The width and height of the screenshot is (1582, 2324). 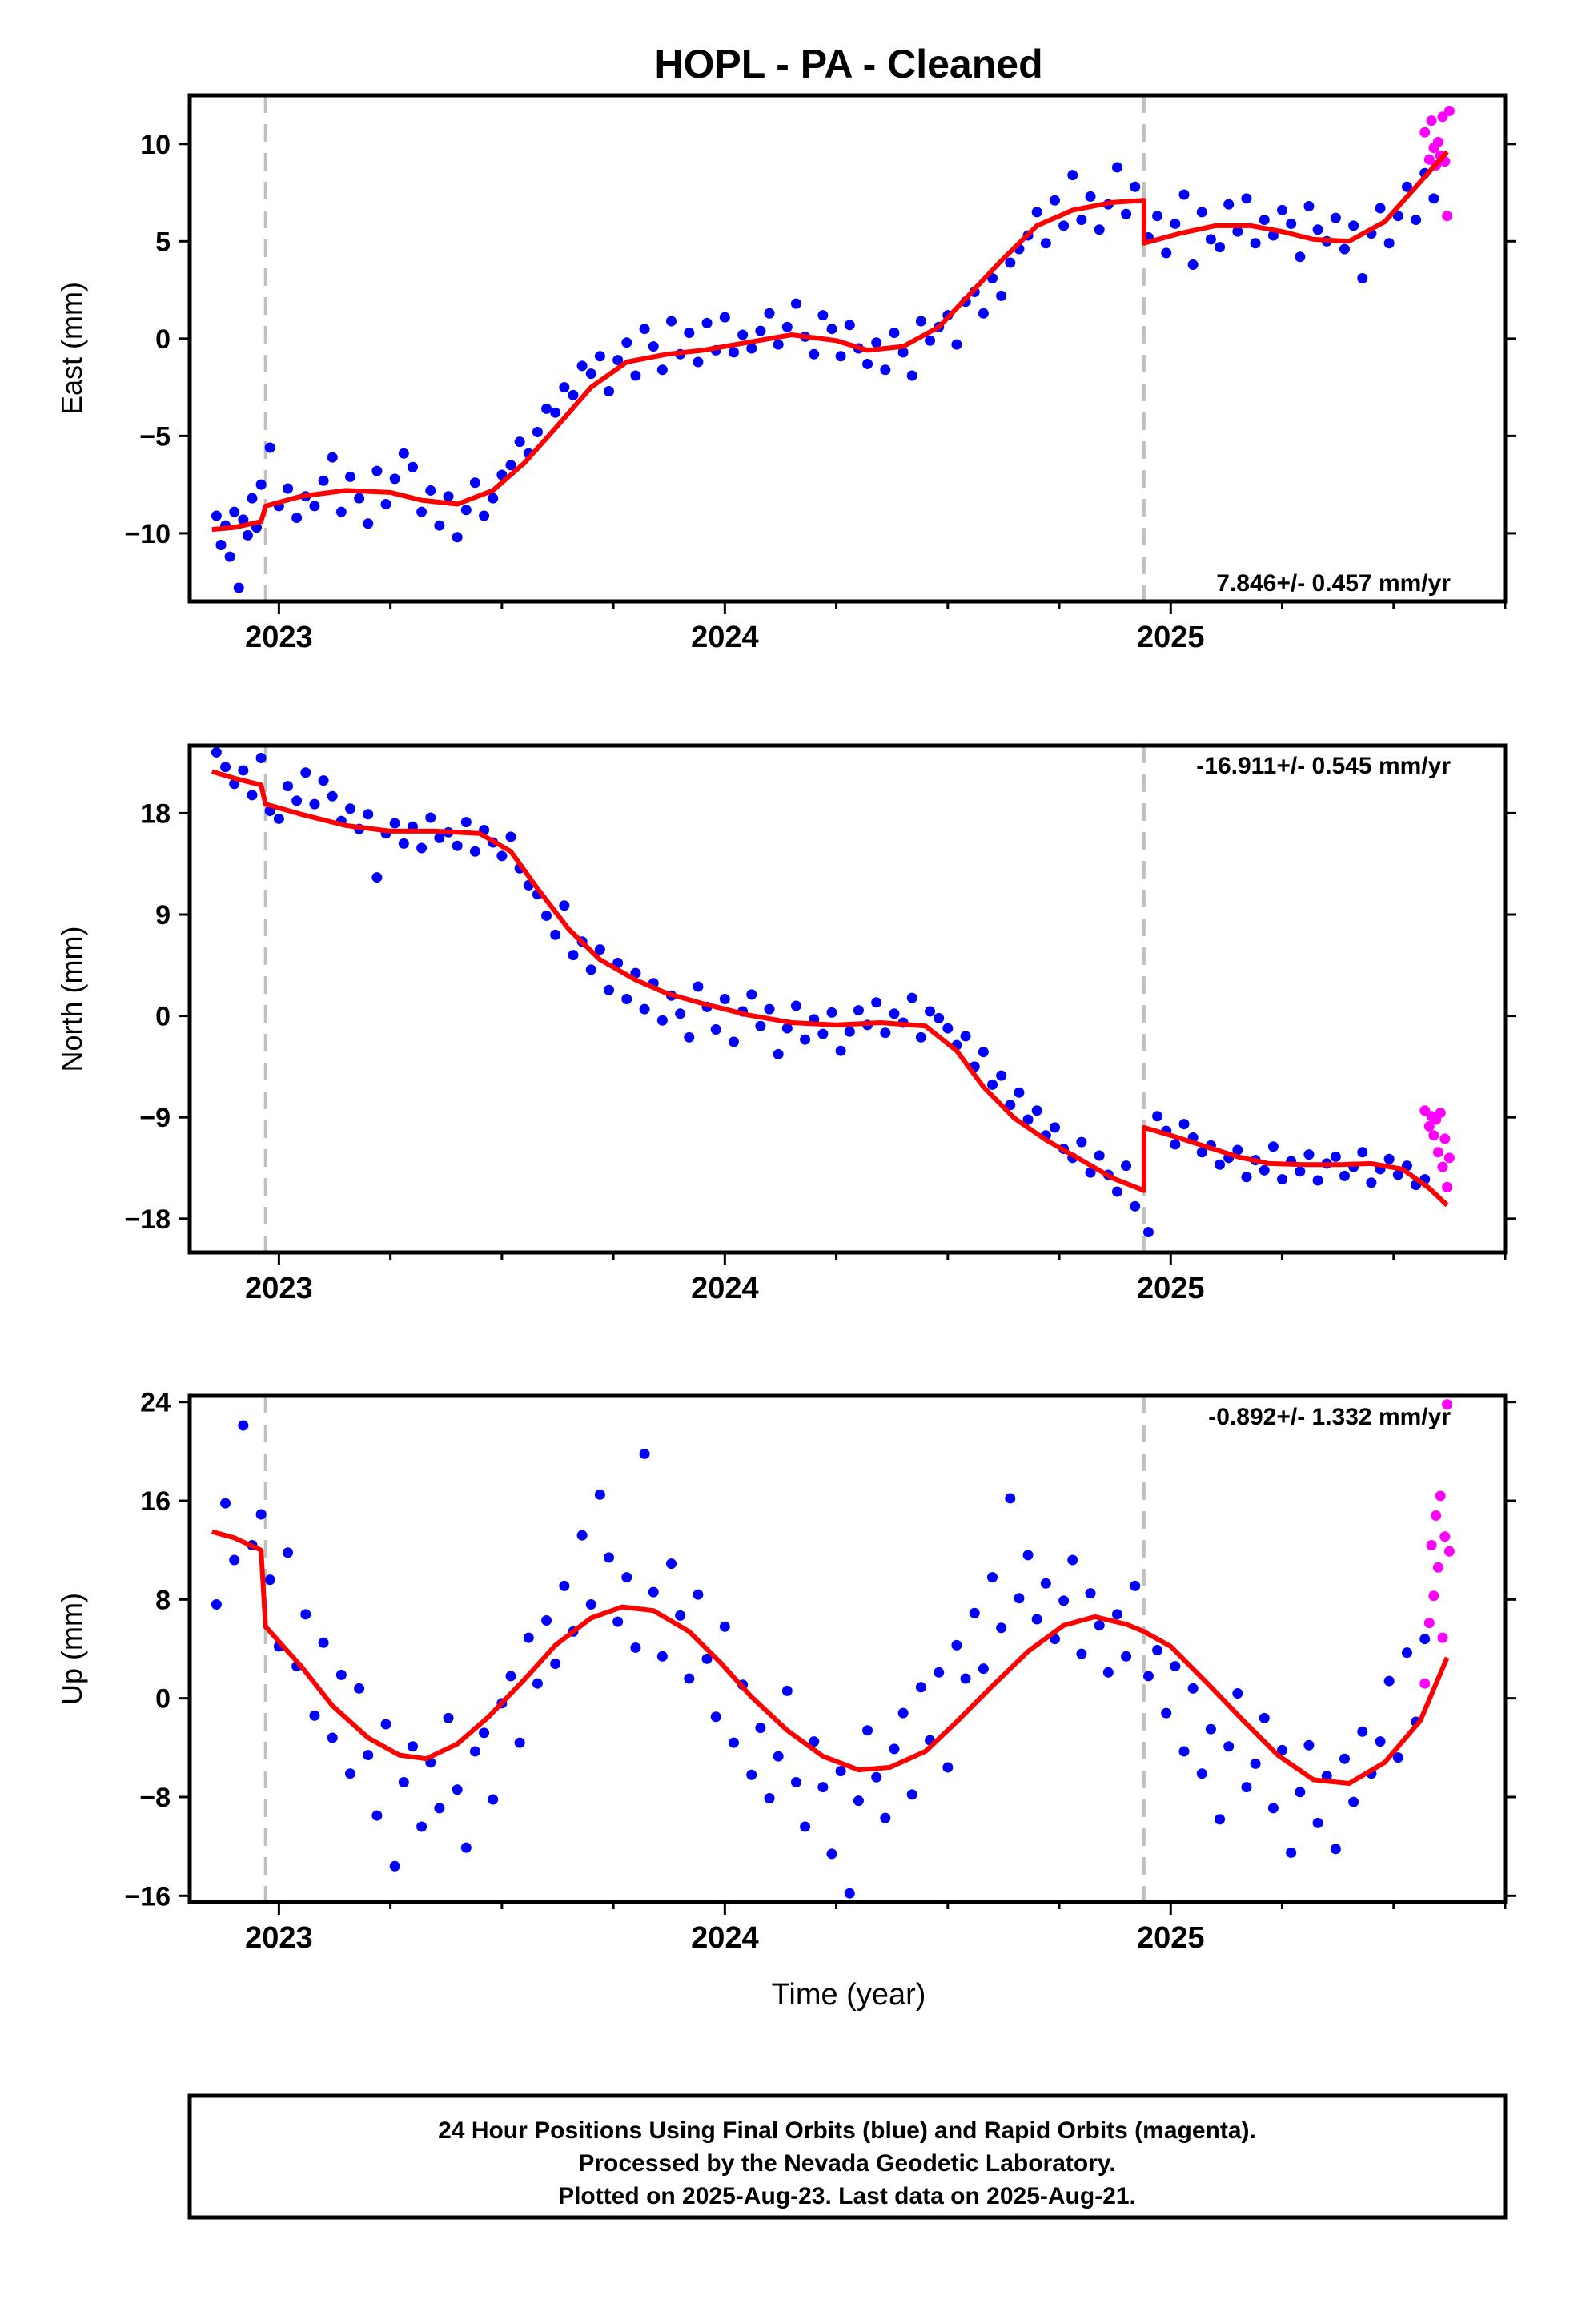 What do you see at coordinates (147, 1219) in the screenshot?
I see `y-tick-label: −18` at bounding box center [147, 1219].